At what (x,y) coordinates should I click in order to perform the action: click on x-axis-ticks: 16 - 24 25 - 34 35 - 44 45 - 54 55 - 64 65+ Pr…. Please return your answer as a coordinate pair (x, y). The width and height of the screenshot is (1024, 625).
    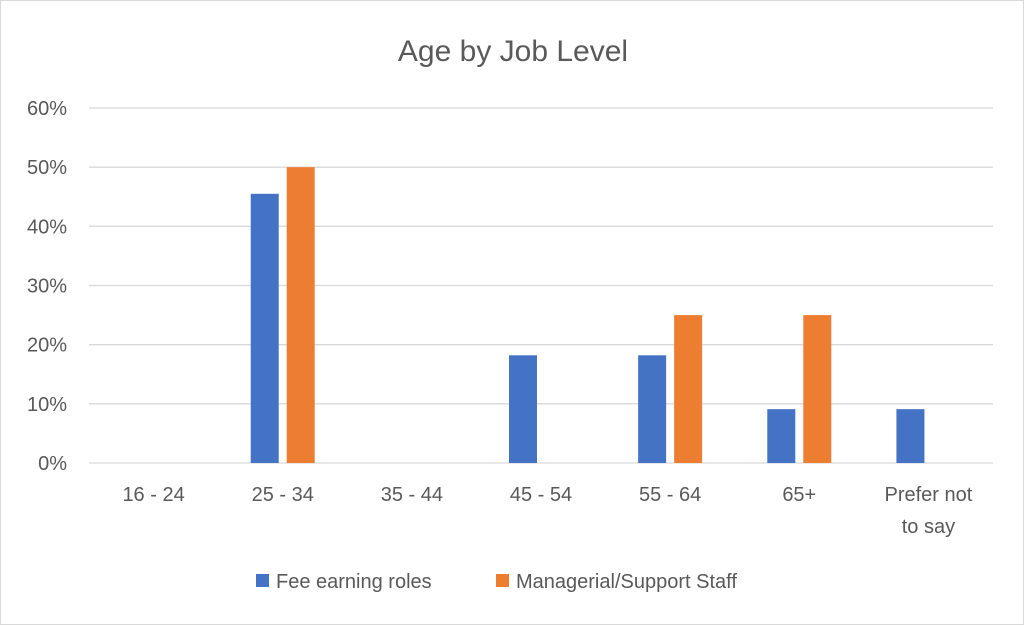
    Looking at the image, I should click on (547, 511).